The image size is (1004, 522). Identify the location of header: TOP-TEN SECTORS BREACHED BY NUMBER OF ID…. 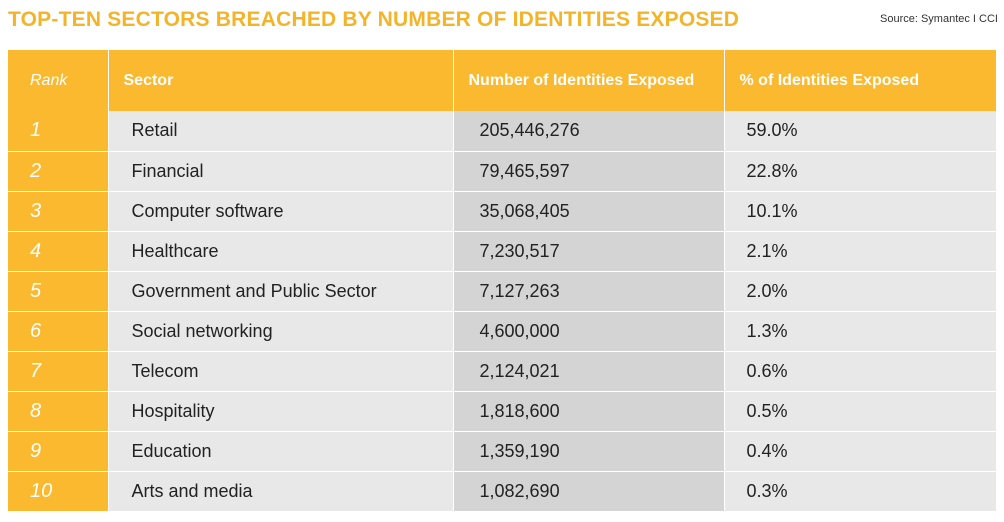
(503, 24).